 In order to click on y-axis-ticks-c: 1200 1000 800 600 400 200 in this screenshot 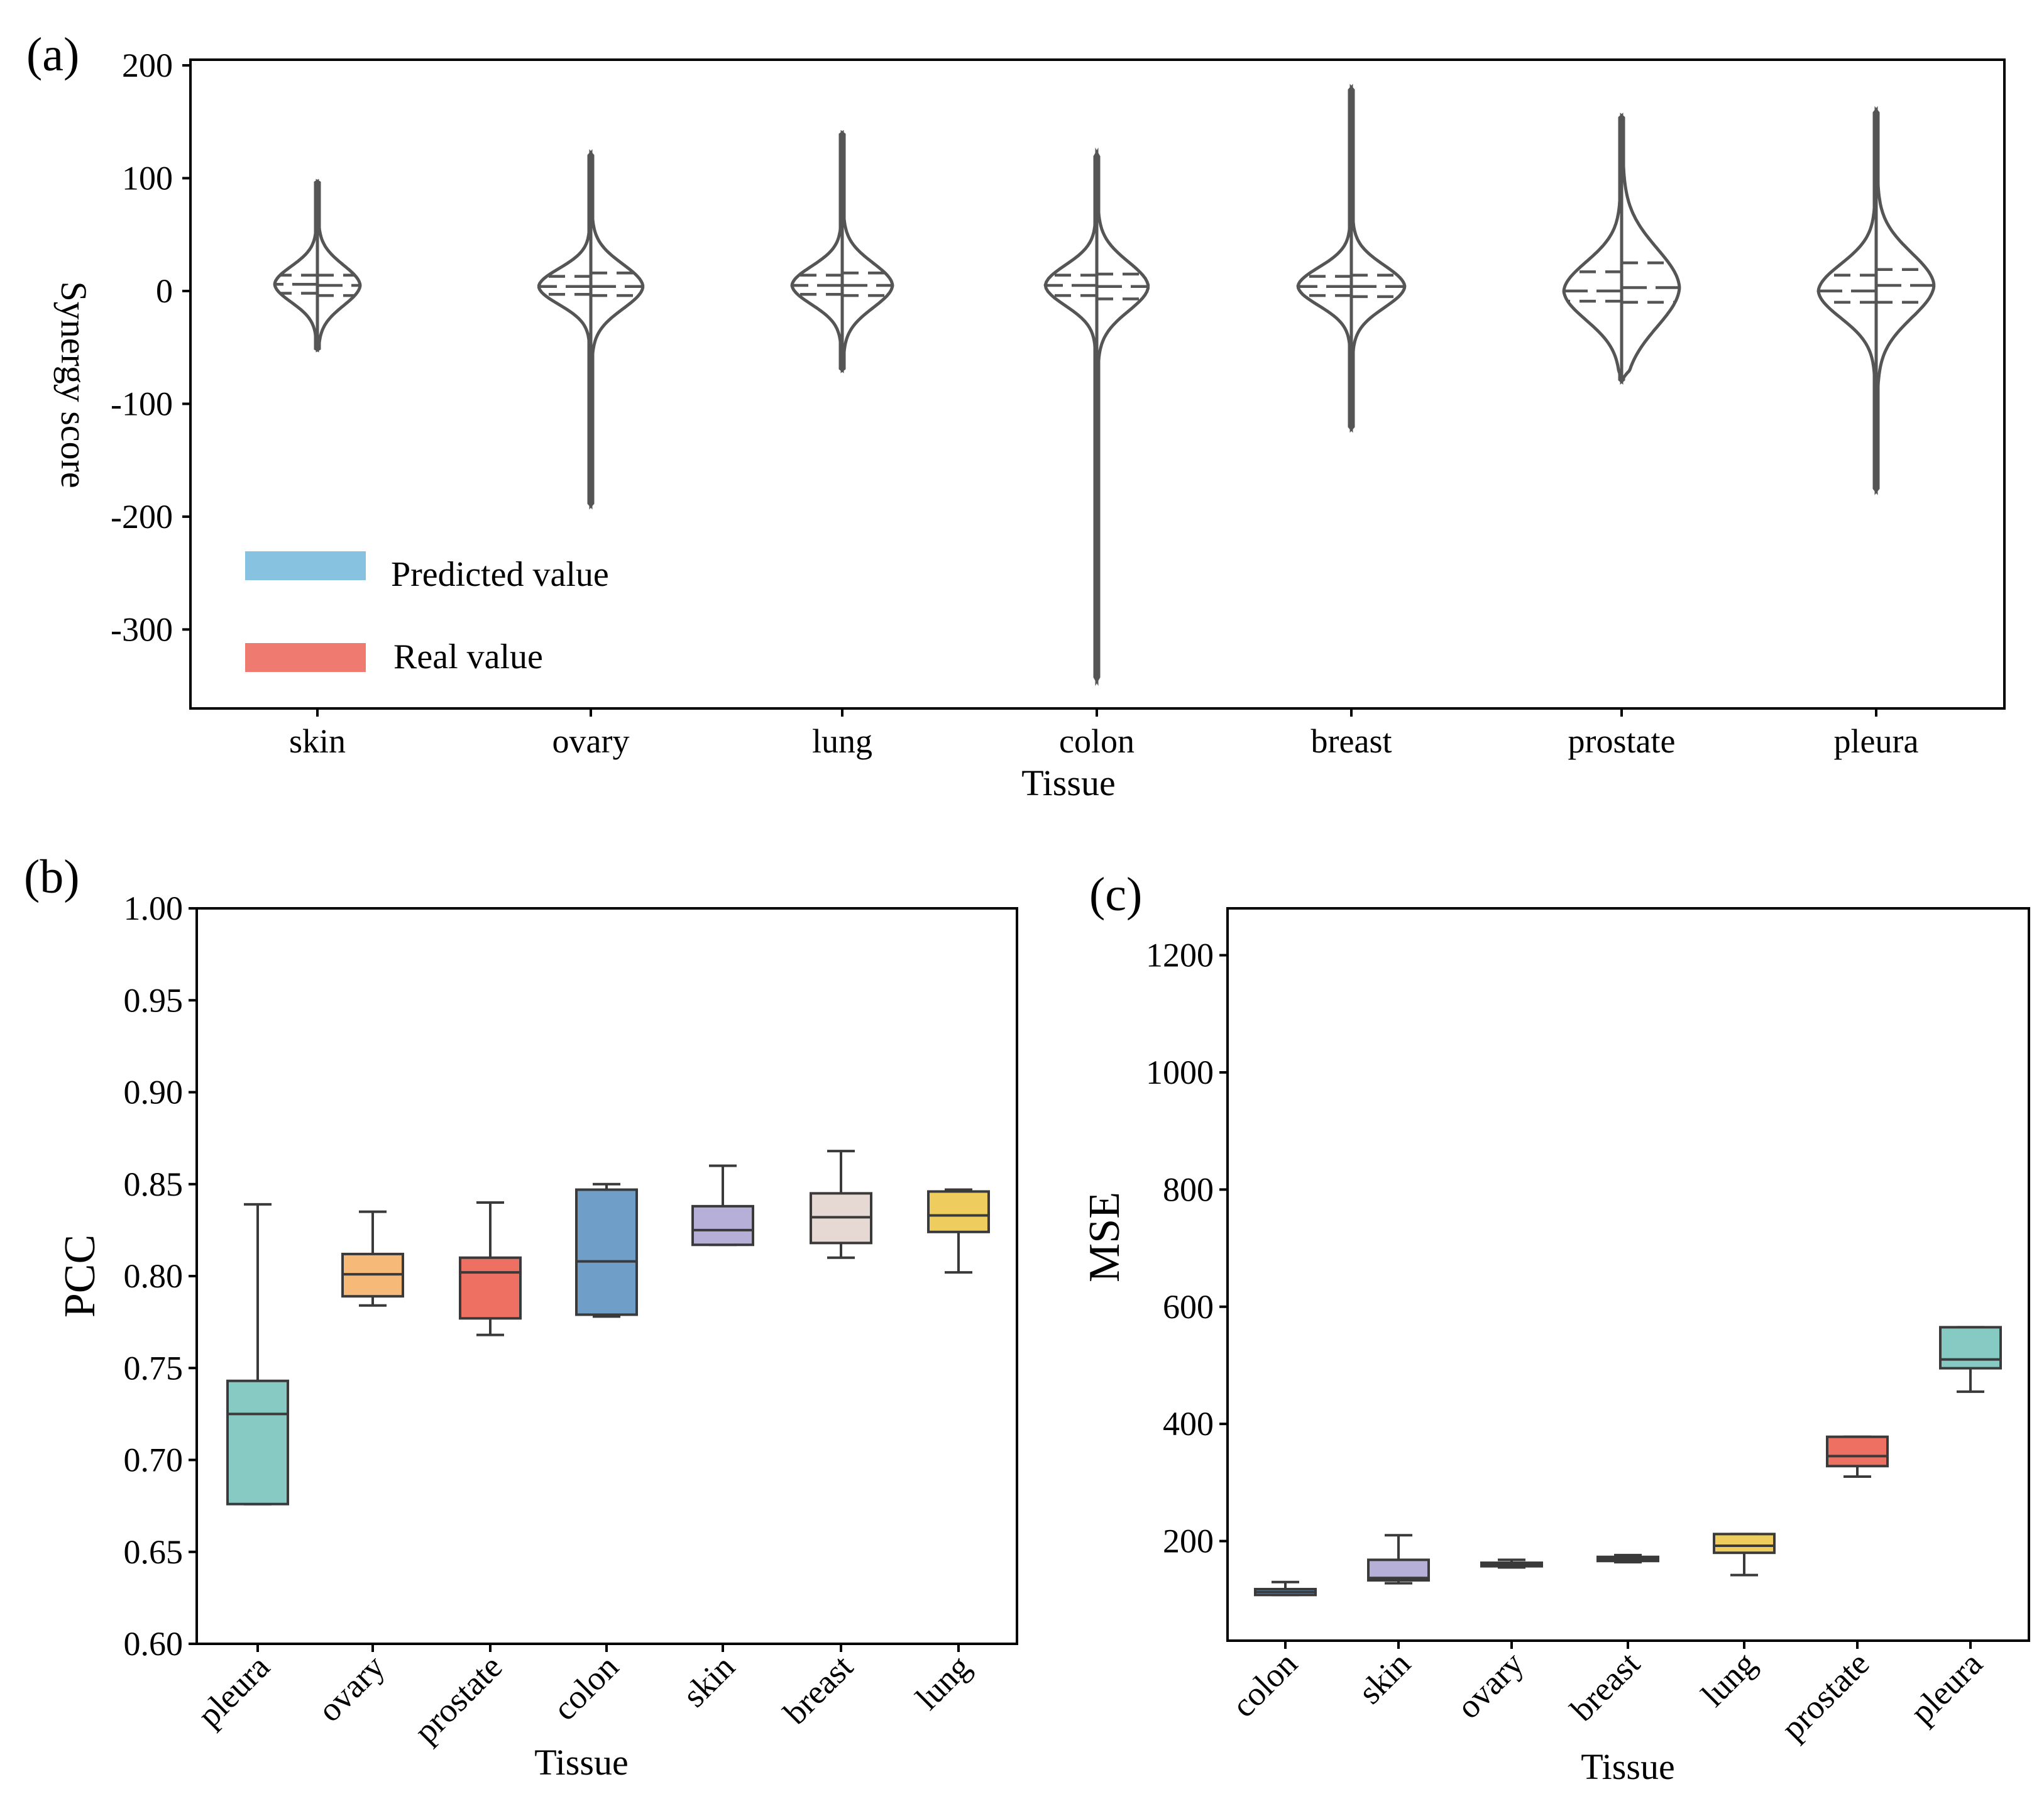, I will do `click(1187, 1248)`.